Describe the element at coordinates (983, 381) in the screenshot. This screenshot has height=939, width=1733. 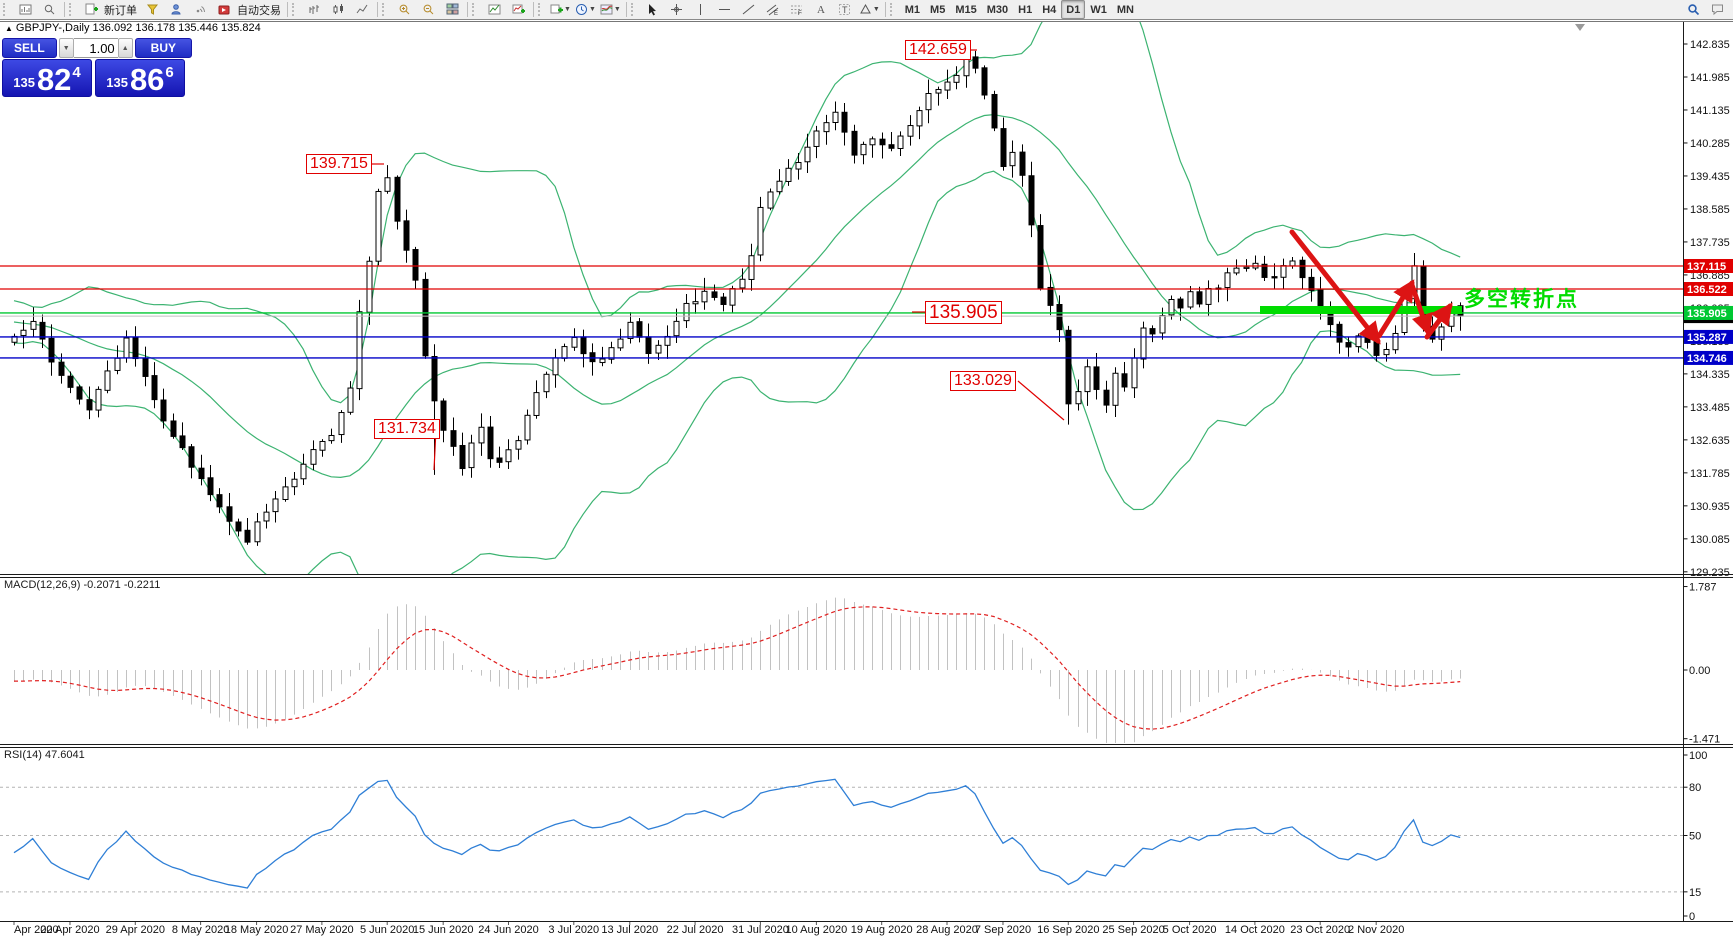
I see `price-callout: 133.029` at that location.